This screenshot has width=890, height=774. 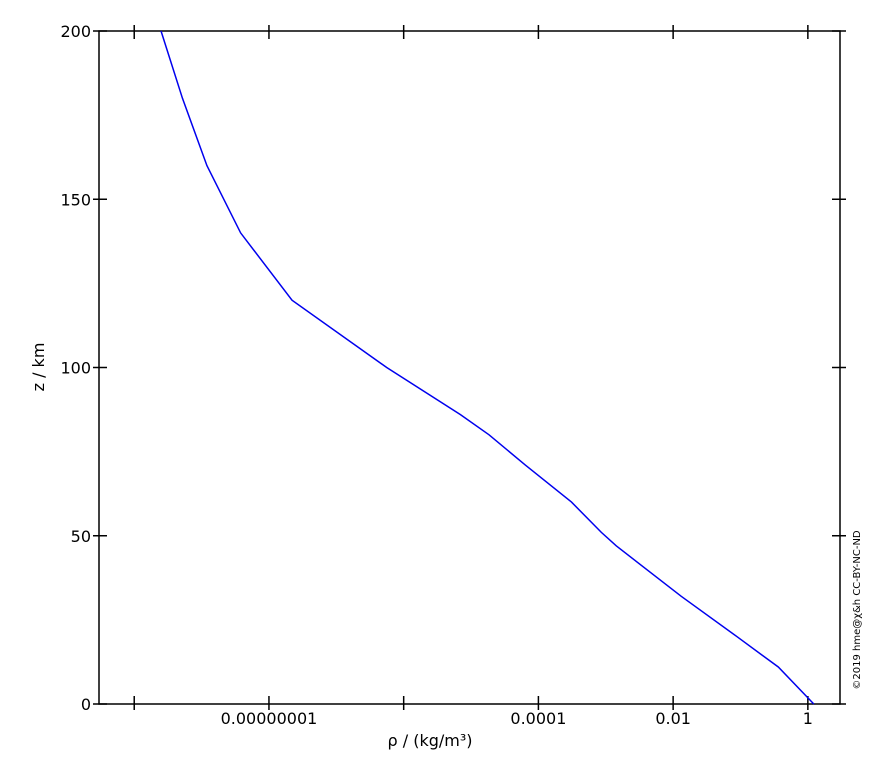 I want to click on y-tick-label: 100, so click(x=75, y=368).